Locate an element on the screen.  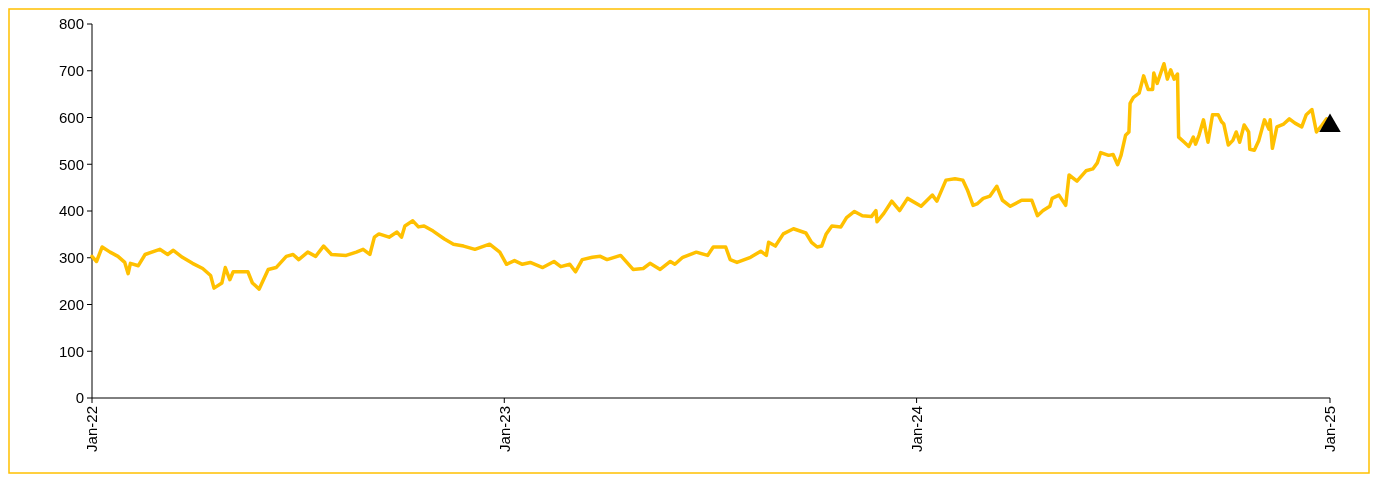
y-tick-label: 200 is located at coordinates (71, 304).